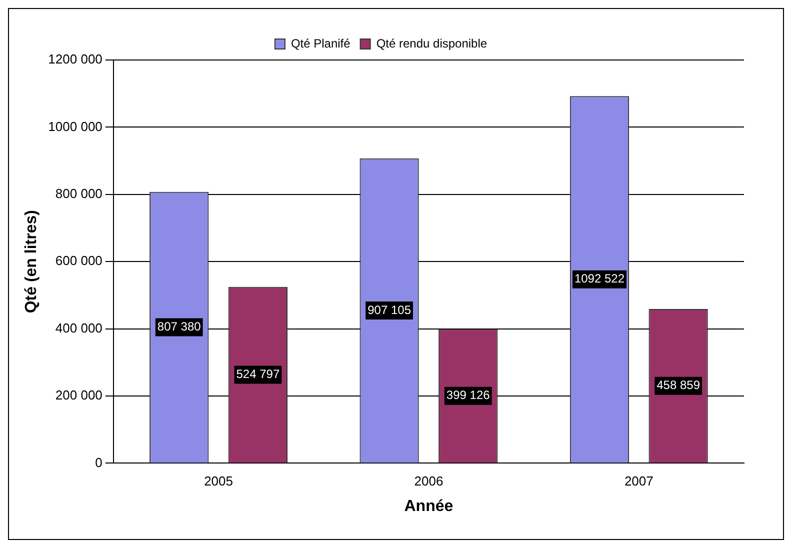  I want to click on legend-label: Qté Planifé, so click(320, 43).